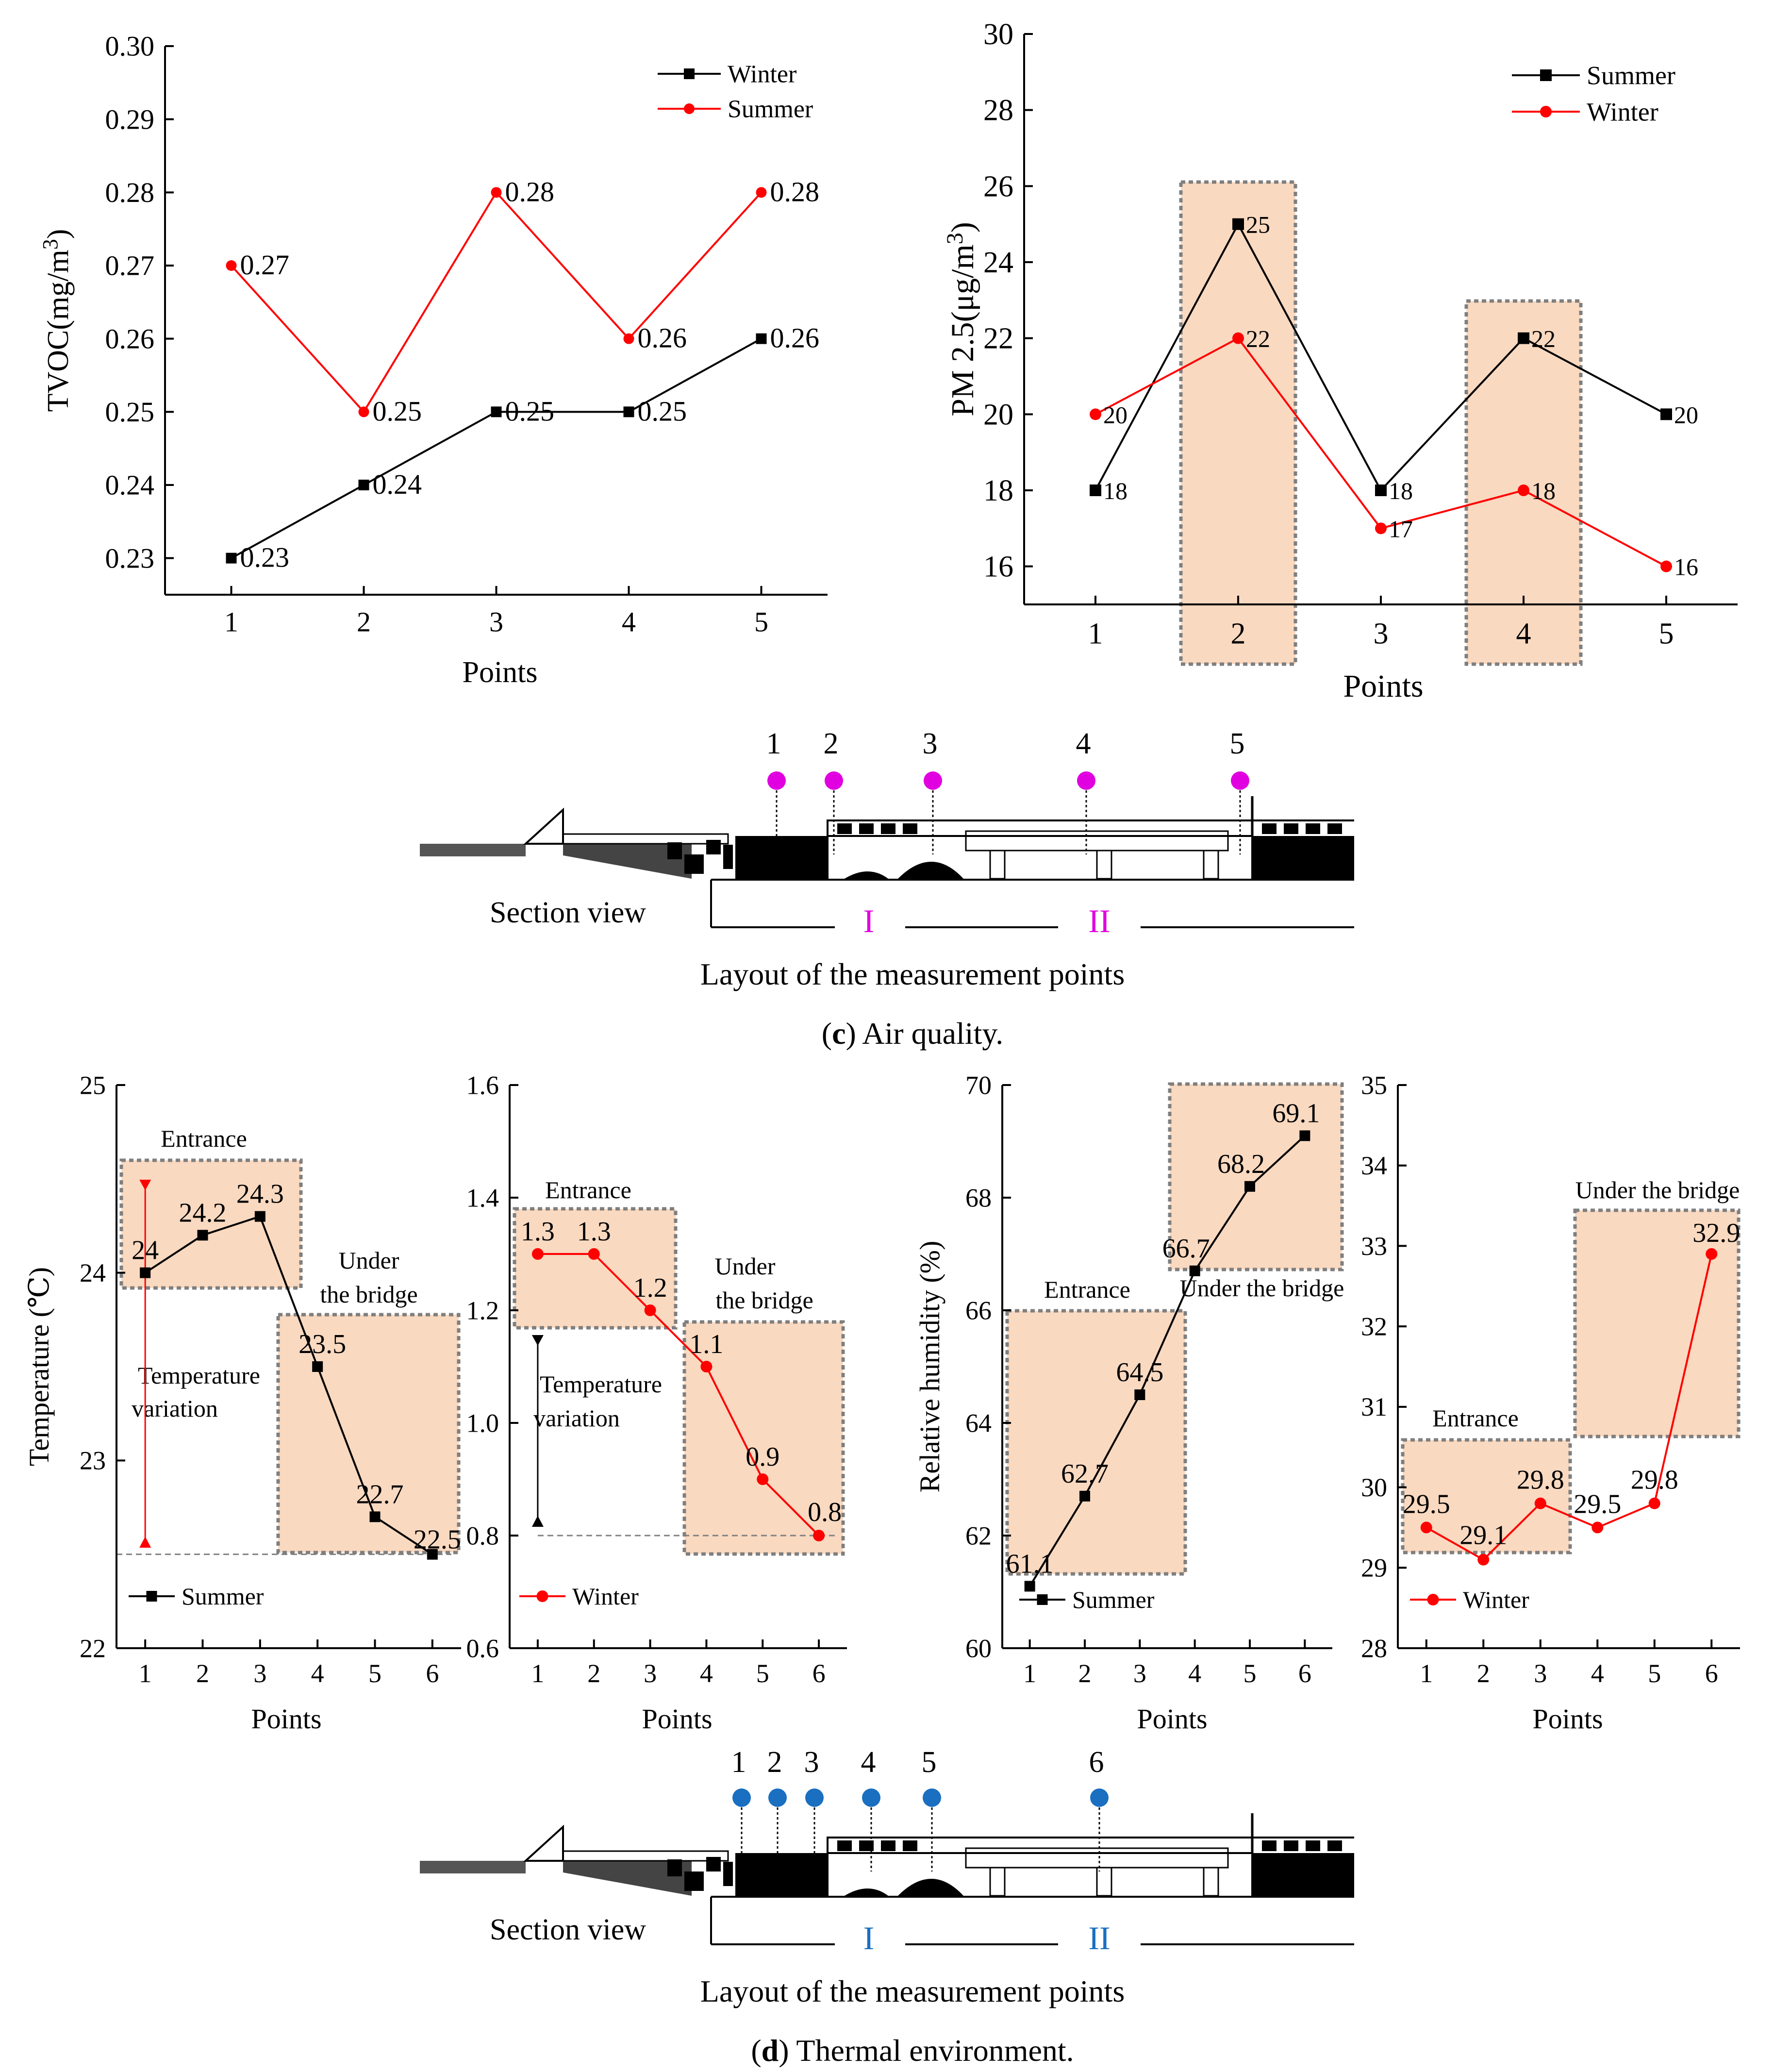 Image resolution: width=1774 pixels, height=2072 pixels. I want to click on y-tick-label: 62, so click(978, 1535).